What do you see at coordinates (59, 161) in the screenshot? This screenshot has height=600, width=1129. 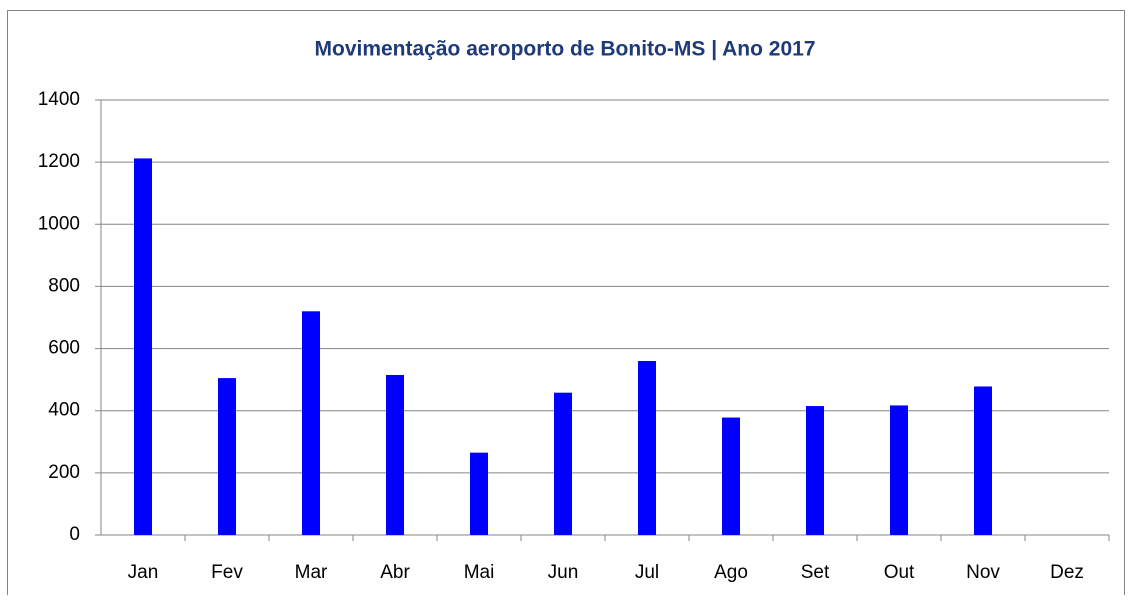 I see `y-tick-label: 1200` at bounding box center [59, 161].